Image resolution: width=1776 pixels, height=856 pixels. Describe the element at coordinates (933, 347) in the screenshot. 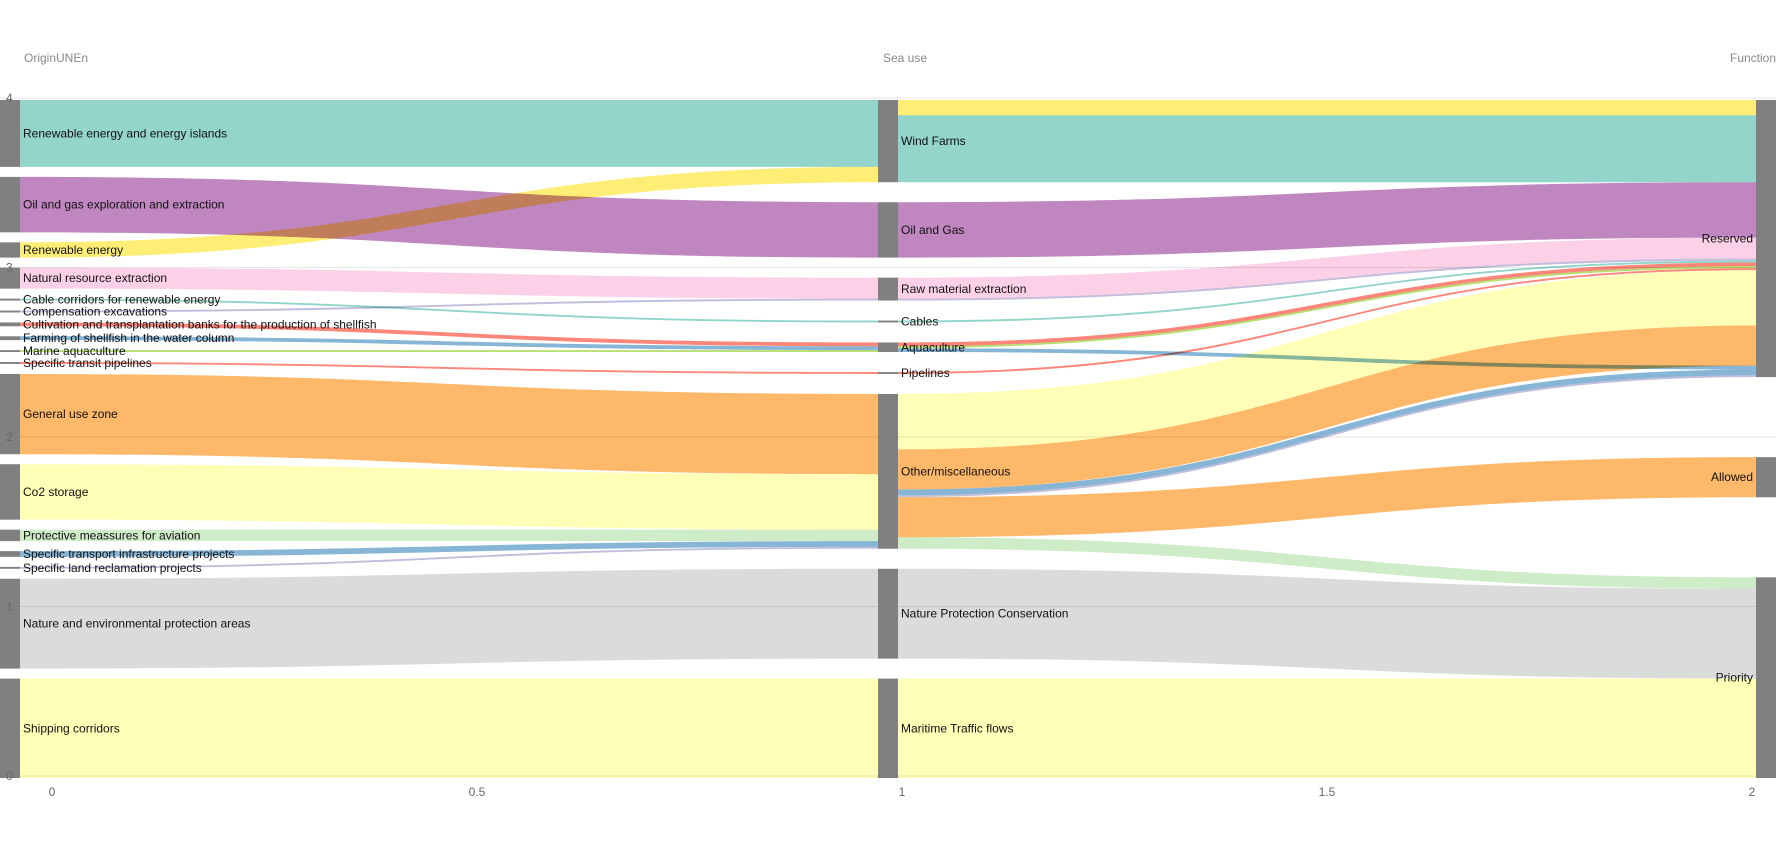

I see `node-label-aquaculture: Aquaculture` at that location.